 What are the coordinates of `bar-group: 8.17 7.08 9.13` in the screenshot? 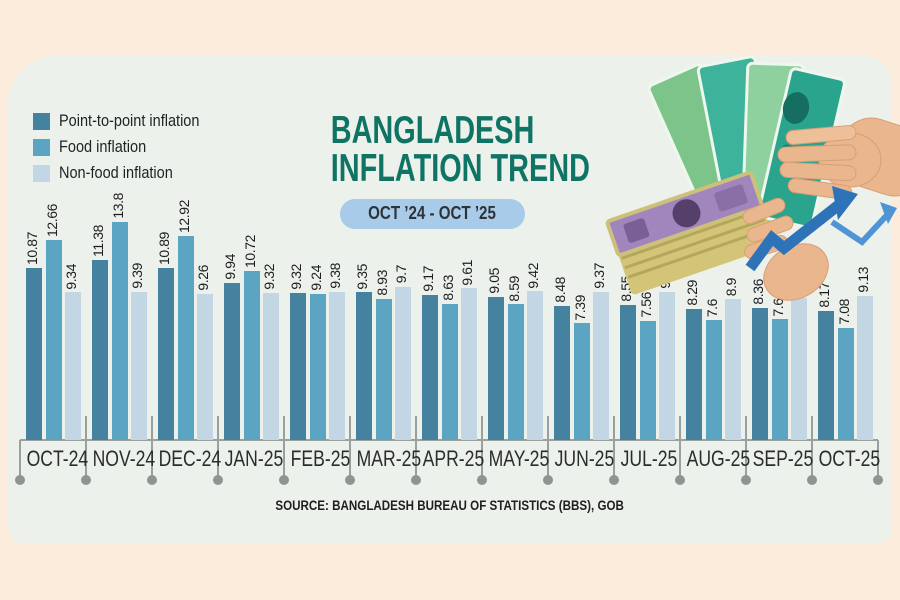 It's located at (845, 220).